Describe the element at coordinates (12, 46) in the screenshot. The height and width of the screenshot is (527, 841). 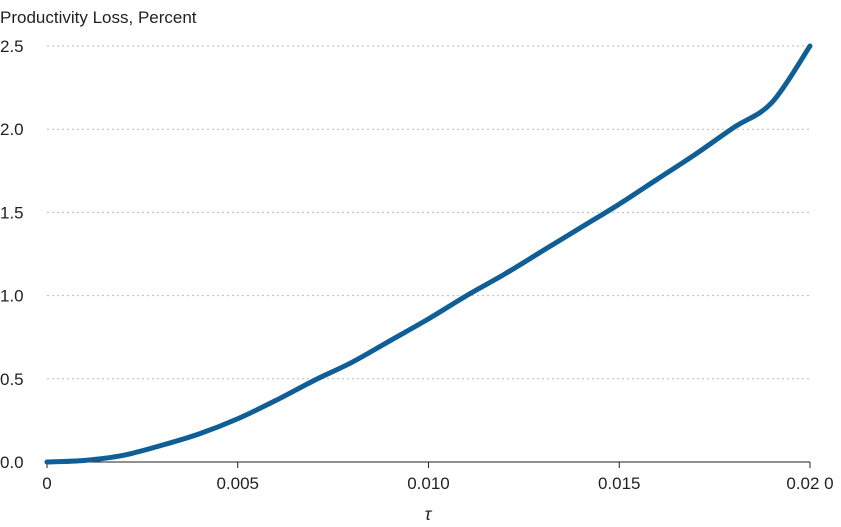
I see `y-tick-label-5: 2.5` at that location.